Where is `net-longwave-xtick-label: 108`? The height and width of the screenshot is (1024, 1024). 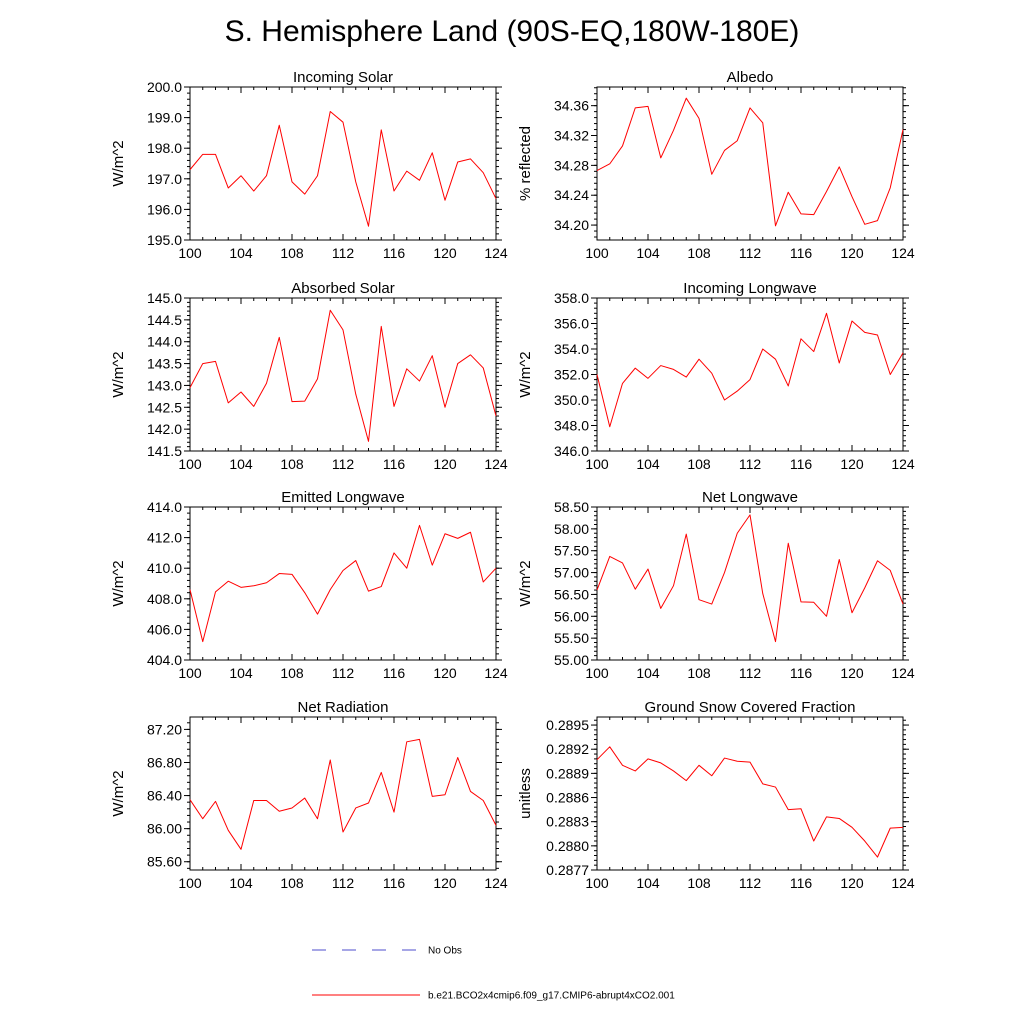 net-longwave-xtick-label: 108 is located at coordinates (699, 673).